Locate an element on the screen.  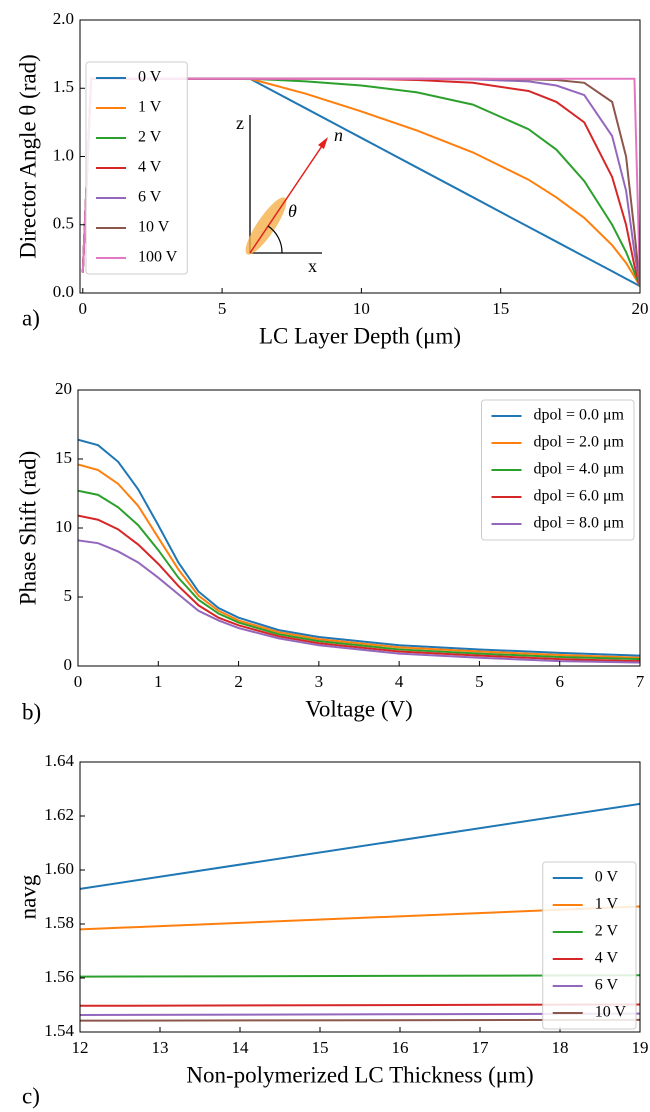
y-tick-label: 1.0 is located at coordinates (63, 154).